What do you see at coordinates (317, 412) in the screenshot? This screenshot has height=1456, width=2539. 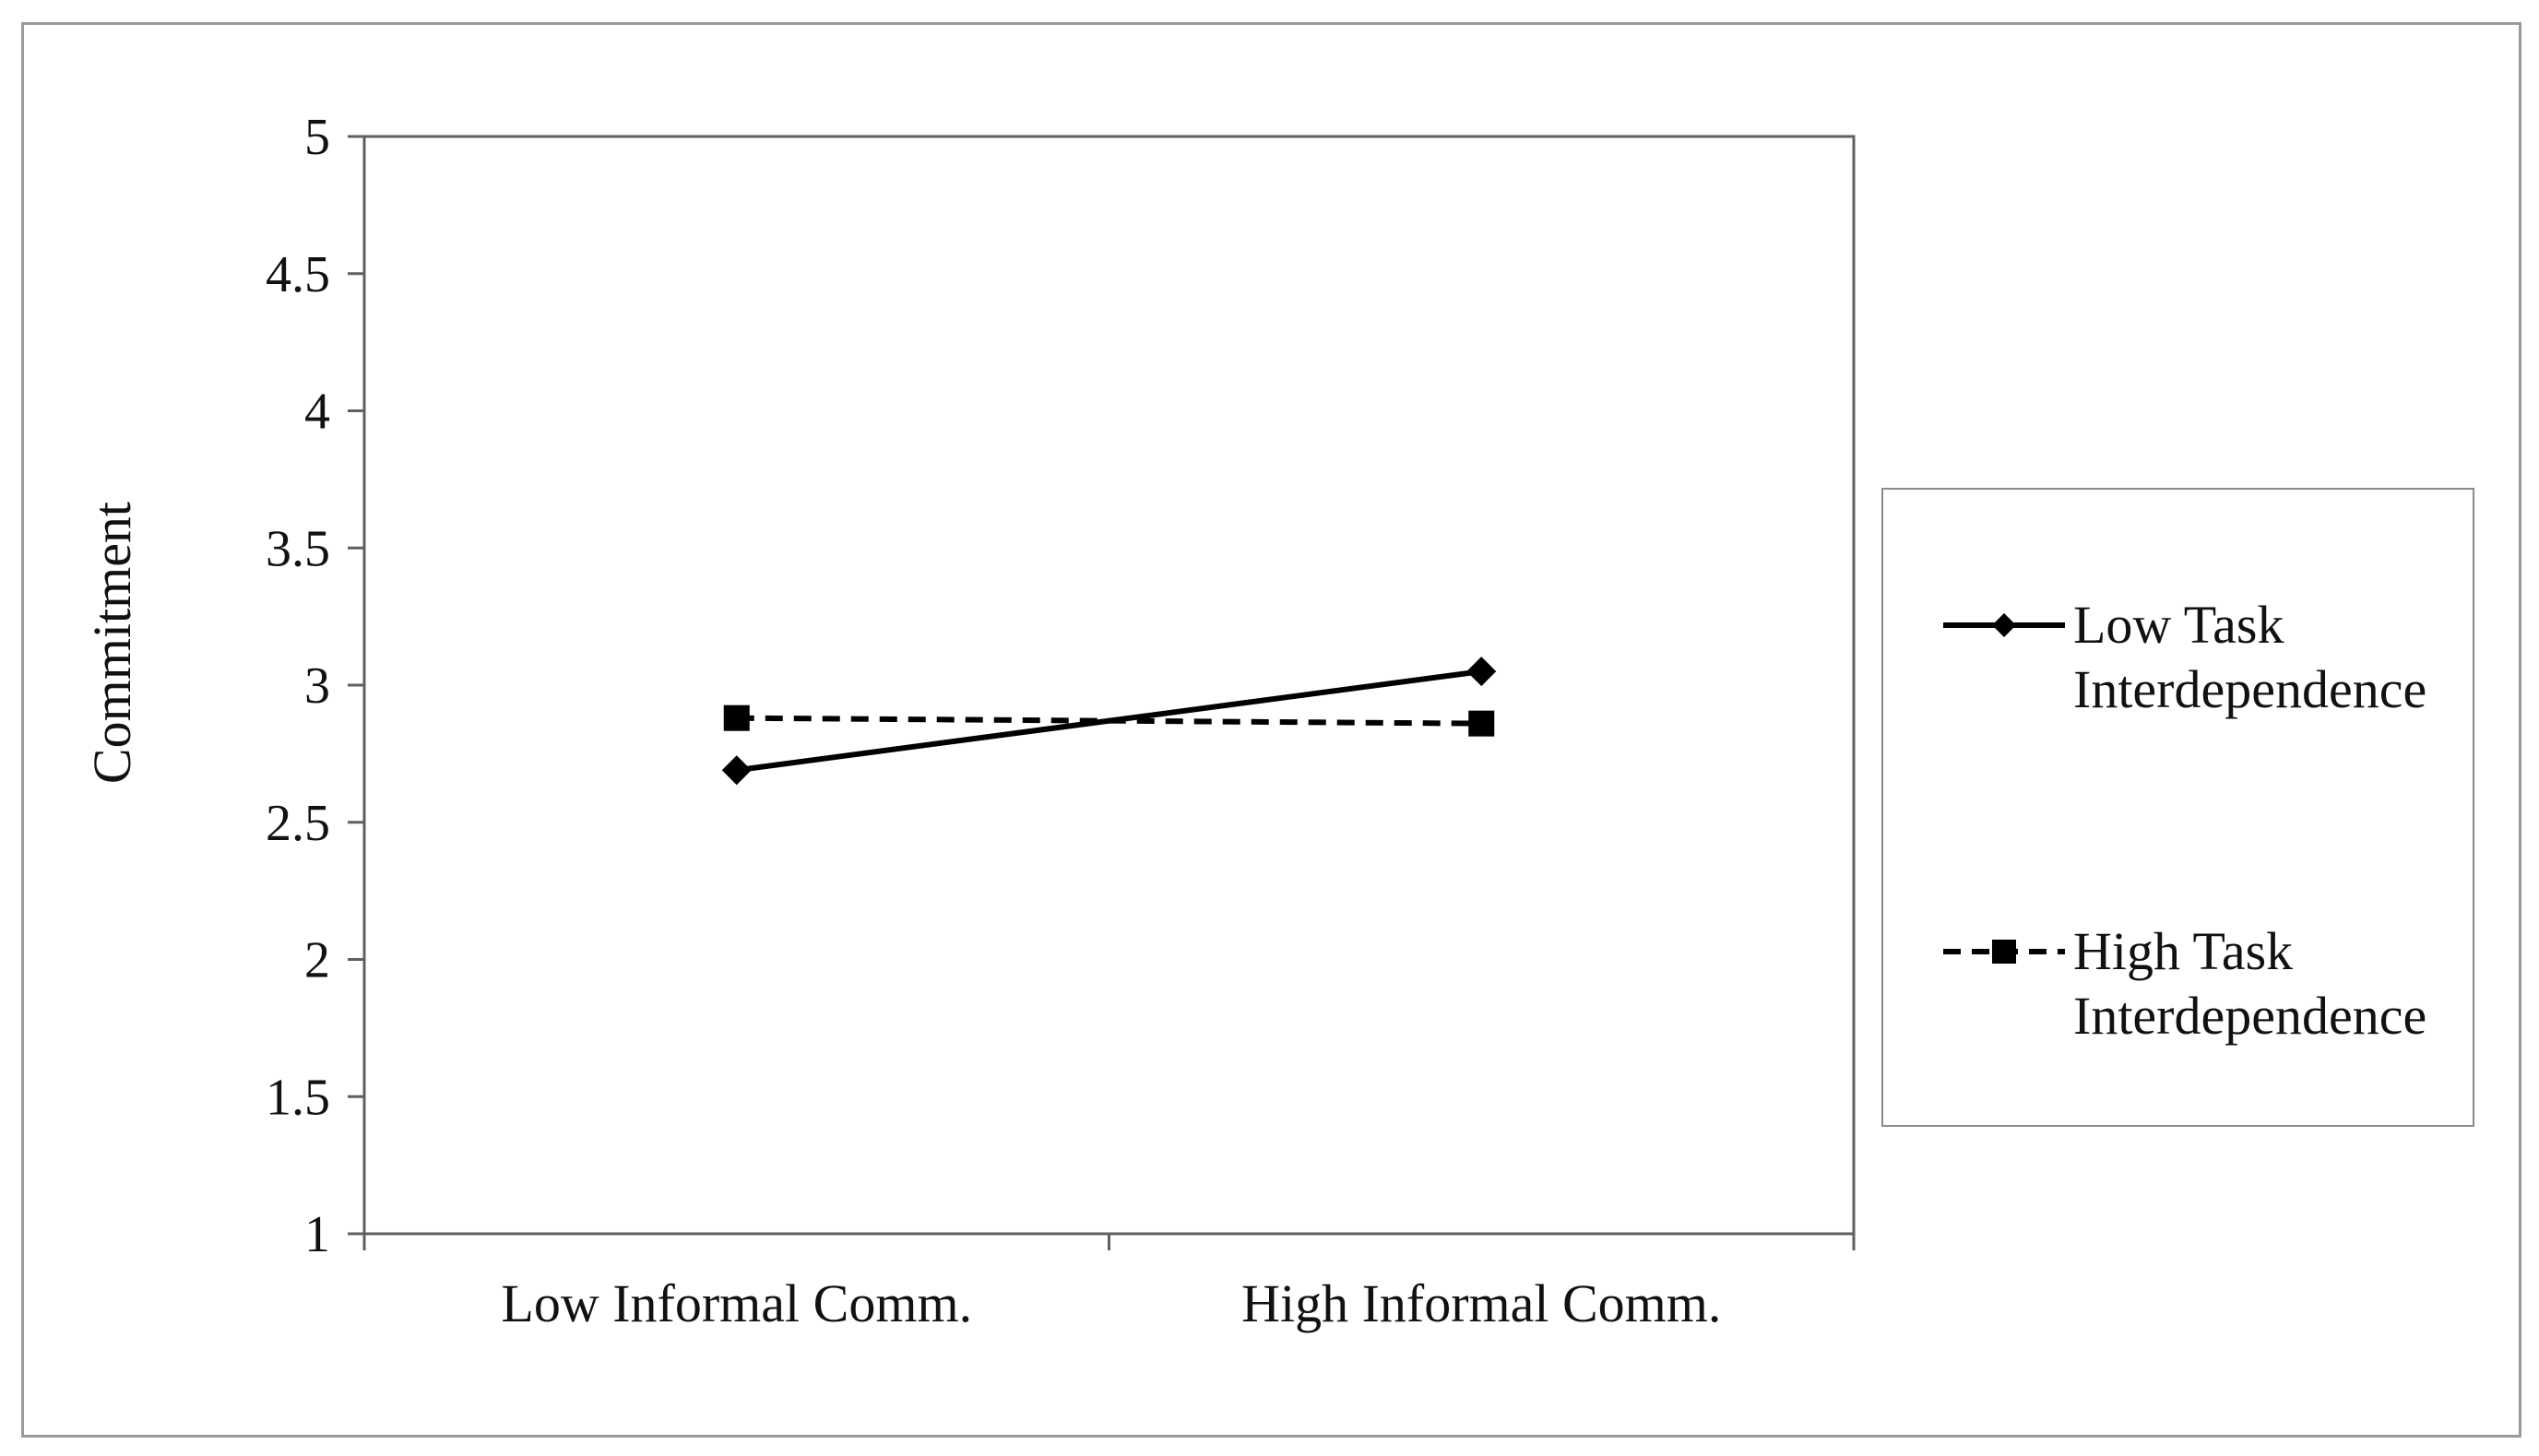 I see `y-tick-label: 4` at bounding box center [317, 412].